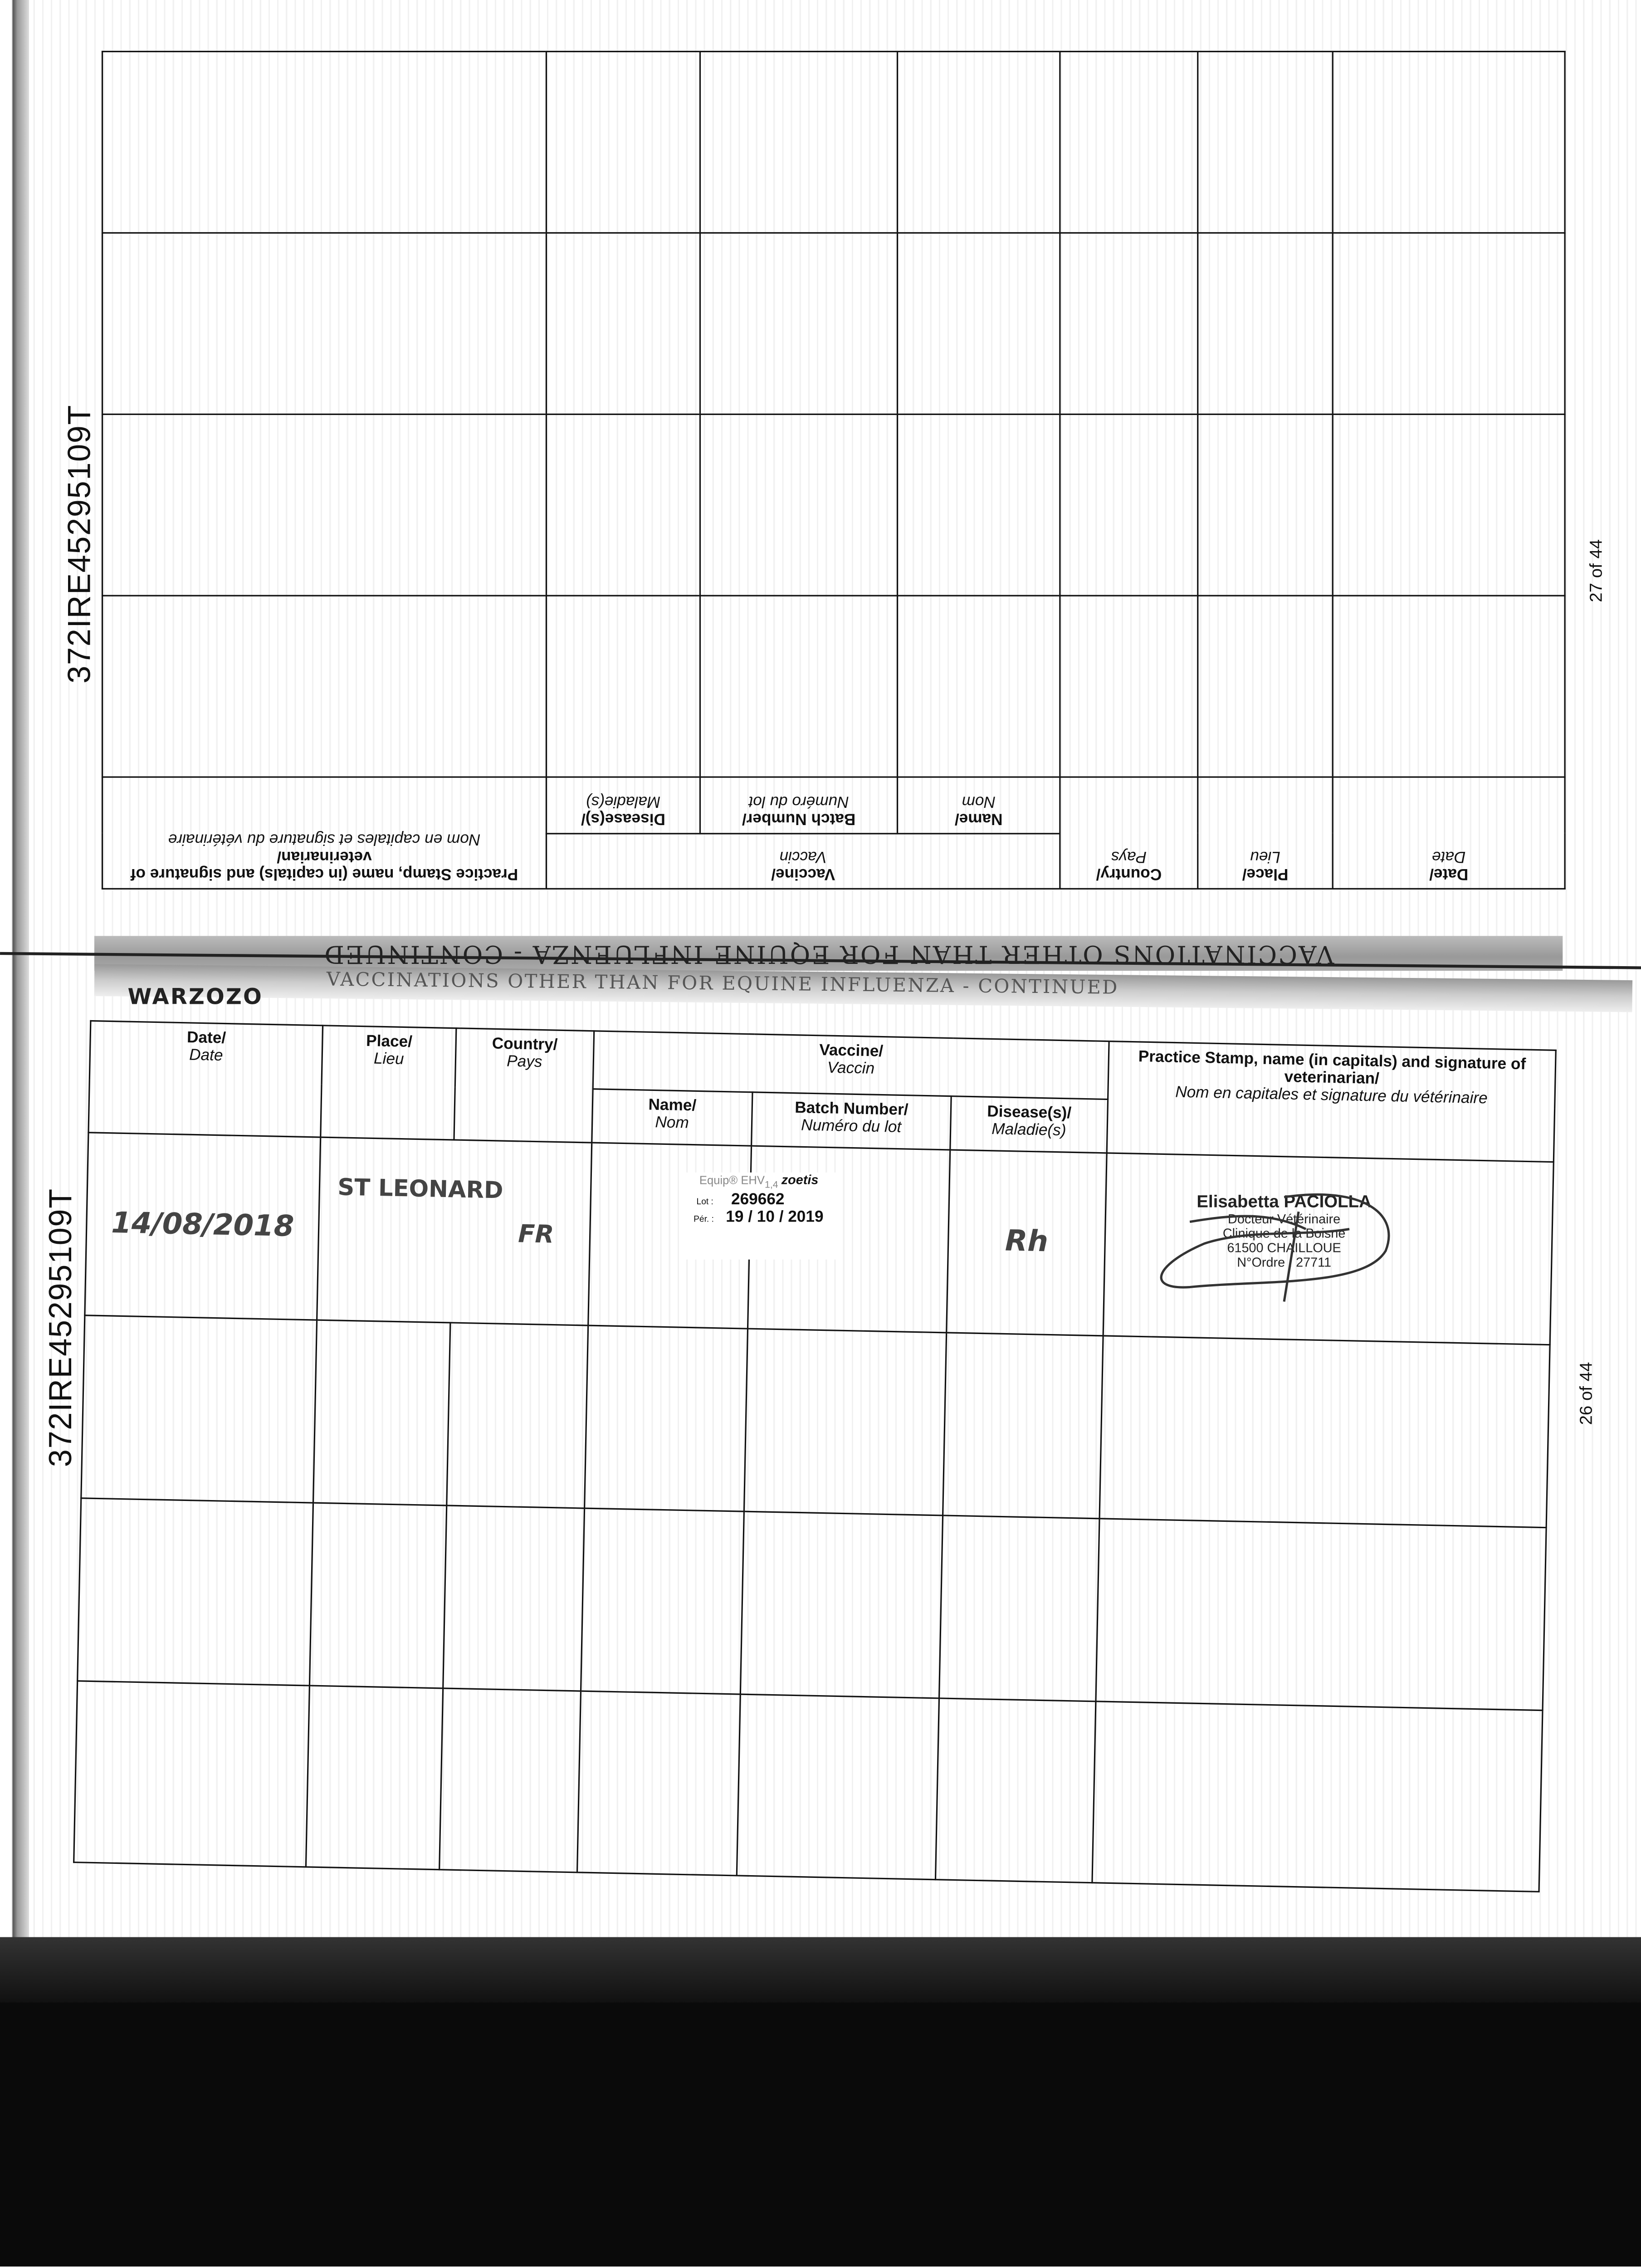 This screenshot has width=1641, height=2268. What do you see at coordinates (820, 1970) in the screenshot?
I see `book-bottom-edge` at bounding box center [820, 1970].